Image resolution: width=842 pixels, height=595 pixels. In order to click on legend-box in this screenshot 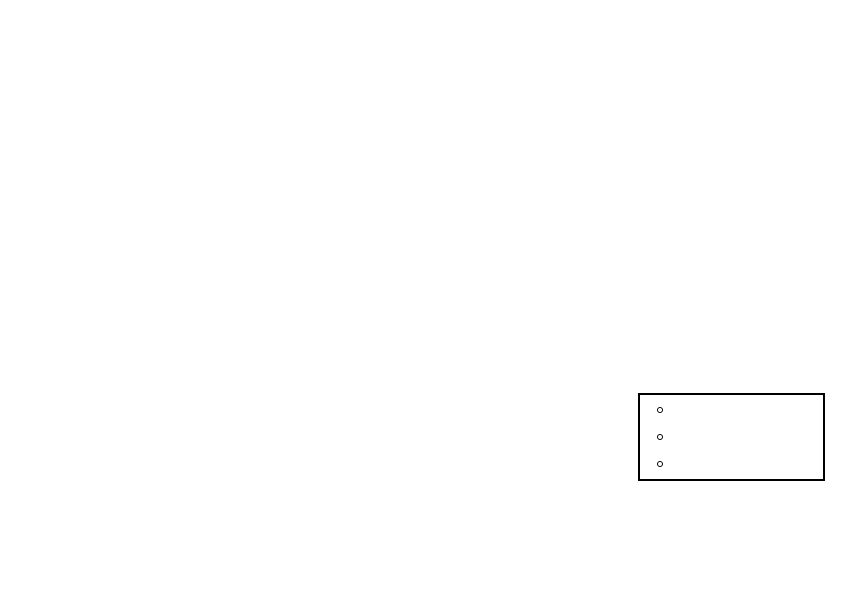, I will do `click(731, 437)`.